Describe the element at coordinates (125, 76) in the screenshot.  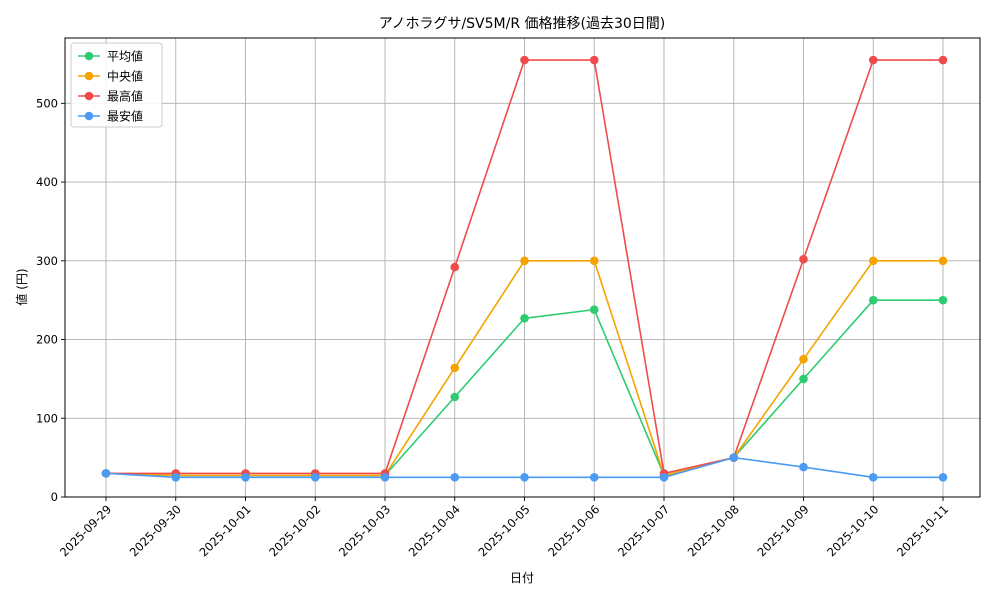
I see `legend-label-median: 中央値` at that location.